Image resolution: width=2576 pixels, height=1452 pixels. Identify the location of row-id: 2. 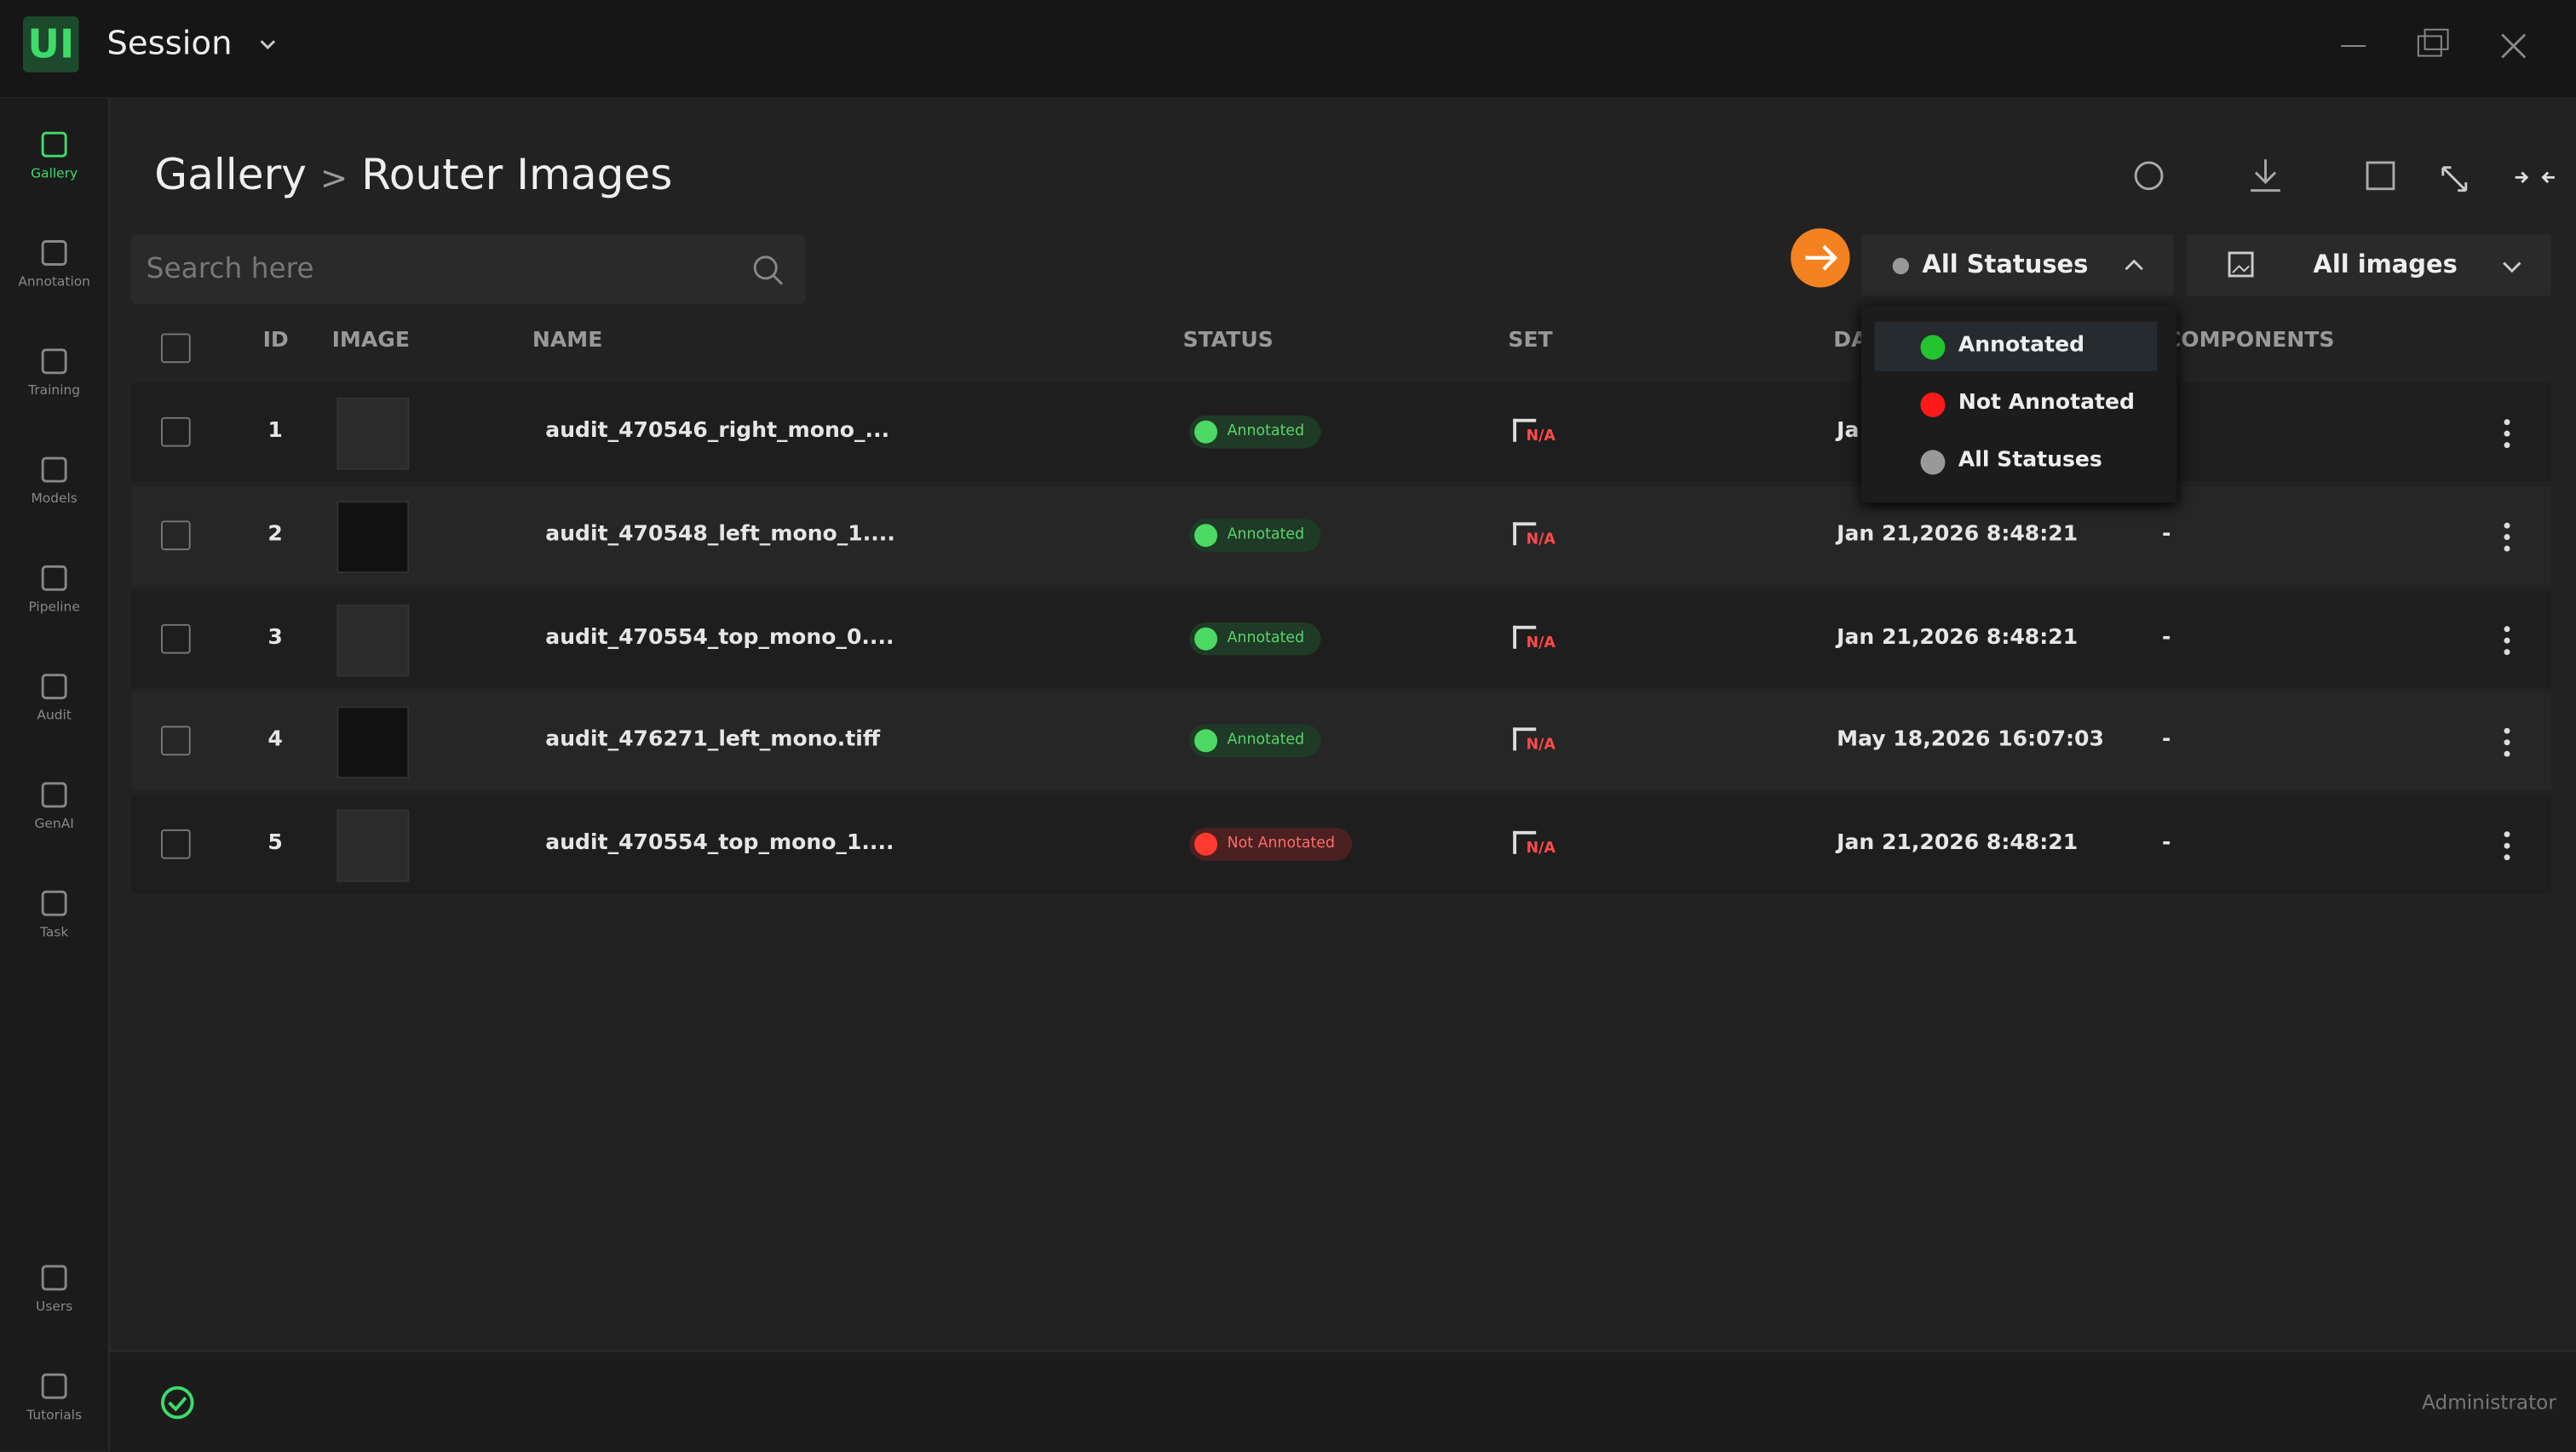
(275, 534).